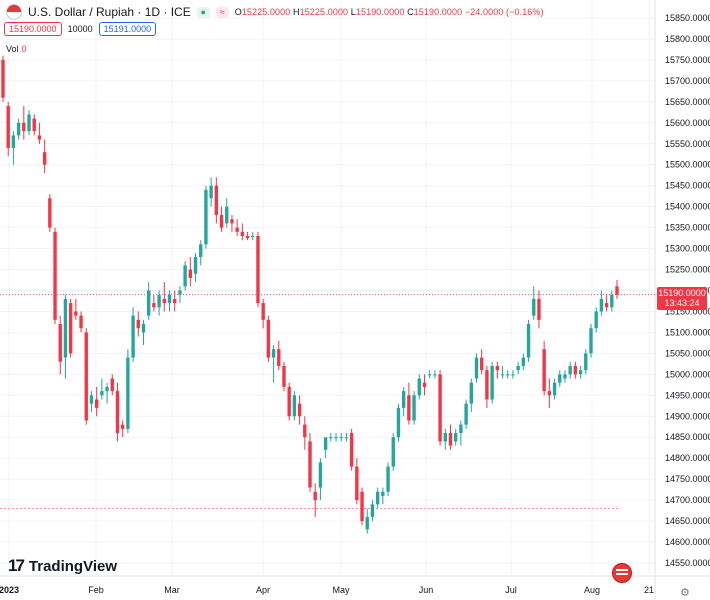 The width and height of the screenshot is (710, 600). What do you see at coordinates (687, 332) in the screenshot?
I see `y-tick-label: 15100.0000` at bounding box center [687, 332].